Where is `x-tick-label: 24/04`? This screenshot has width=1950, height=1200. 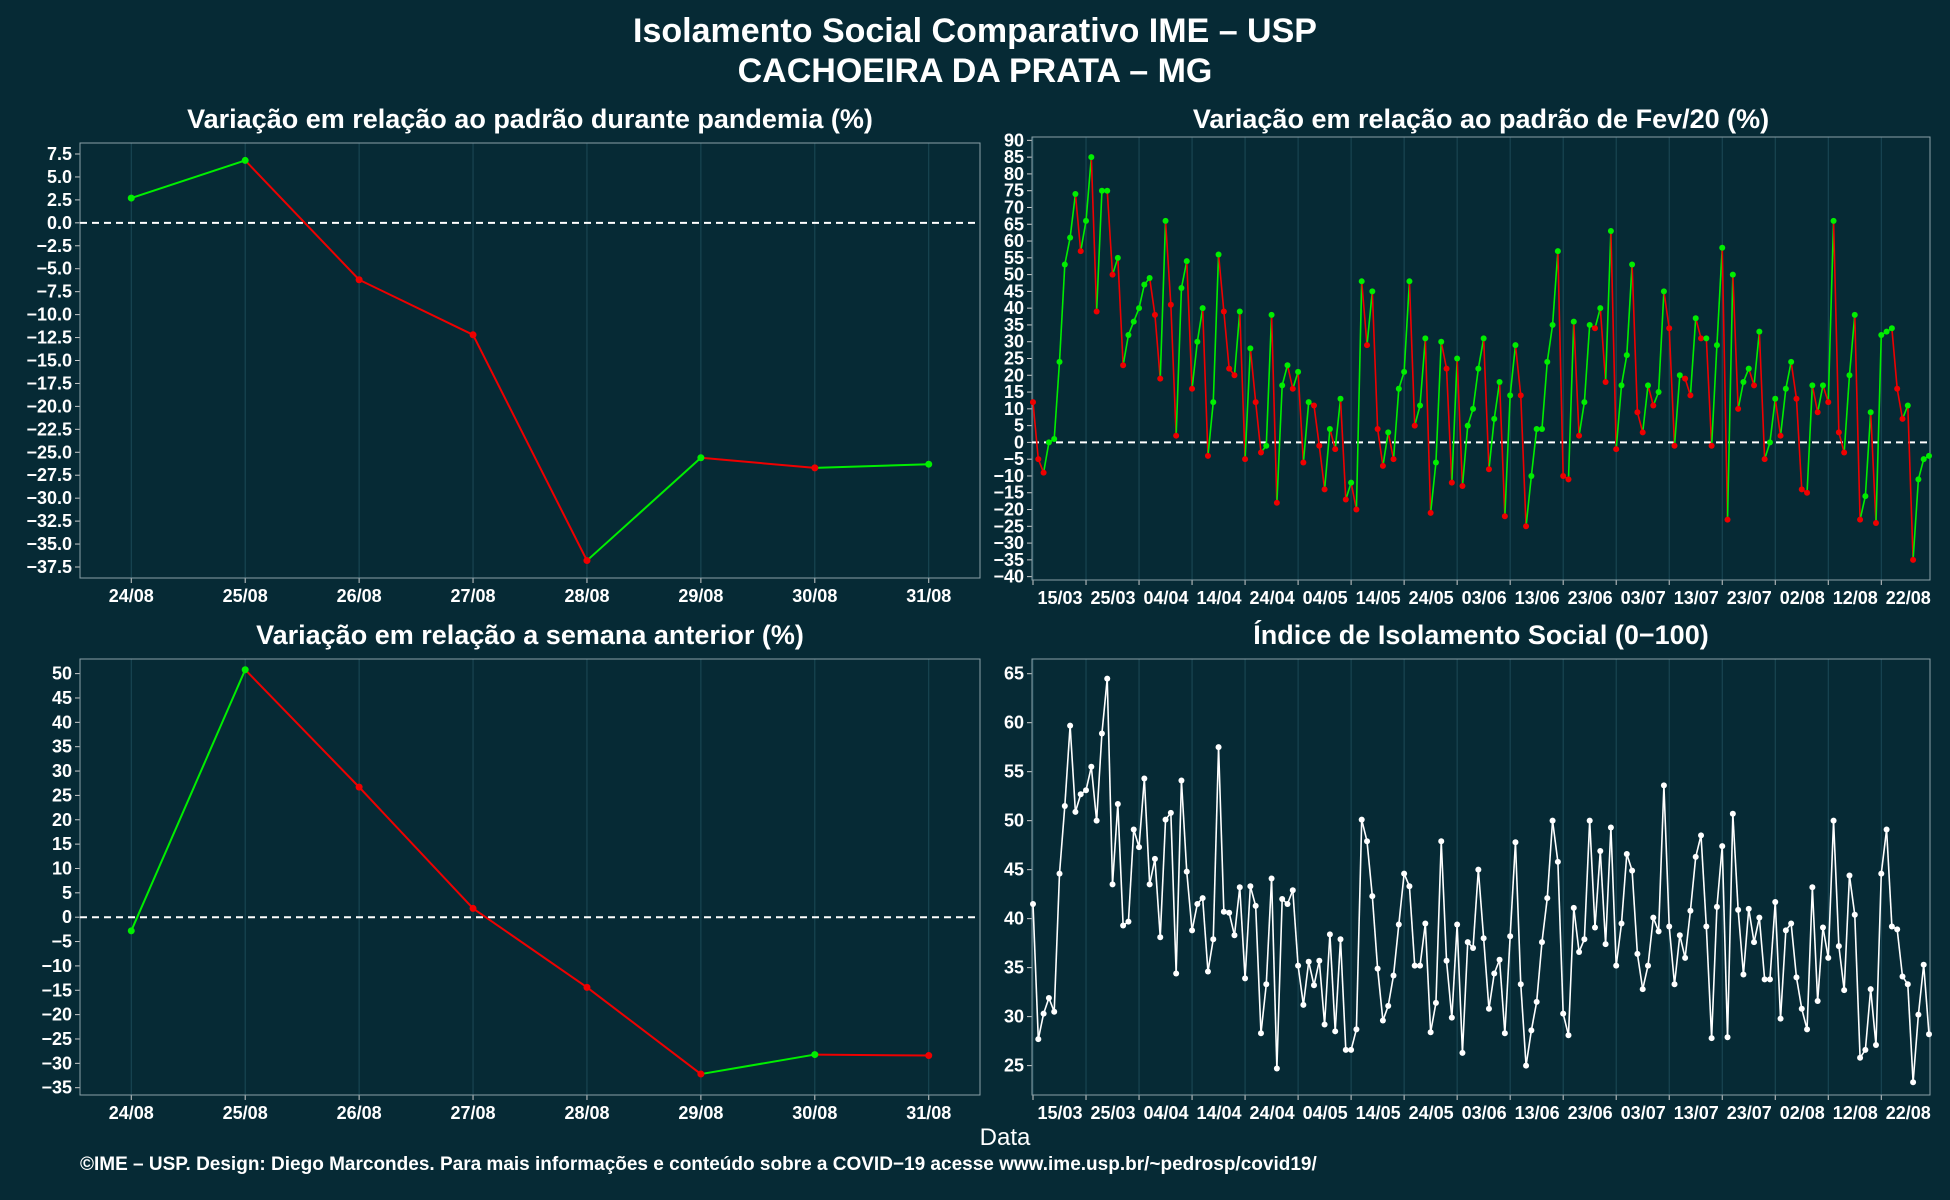
x-tick-label: 24/04 is located at coordinates (1272, 598).